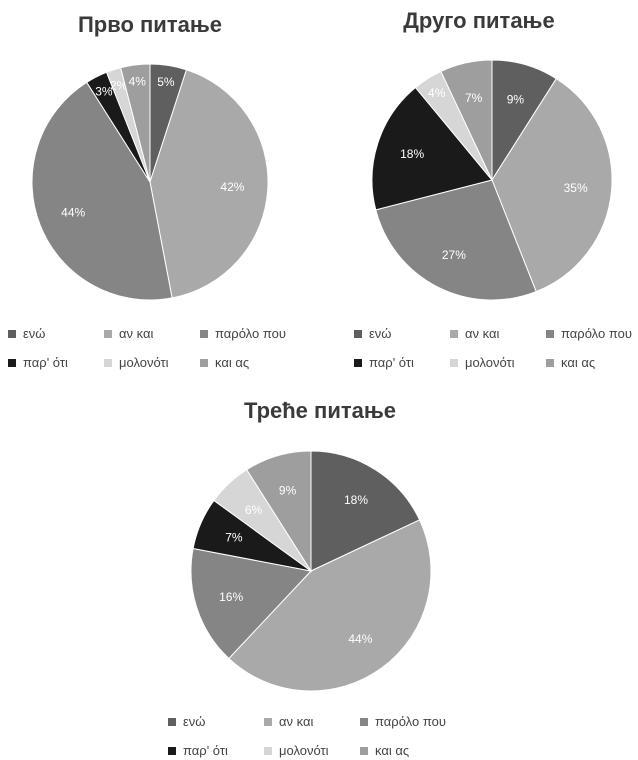 The image size is (638, 760). What do you see at coordinates (576, 188) in the screenshot?
I see `data-label: 35%` at bounding box center [576, 188].